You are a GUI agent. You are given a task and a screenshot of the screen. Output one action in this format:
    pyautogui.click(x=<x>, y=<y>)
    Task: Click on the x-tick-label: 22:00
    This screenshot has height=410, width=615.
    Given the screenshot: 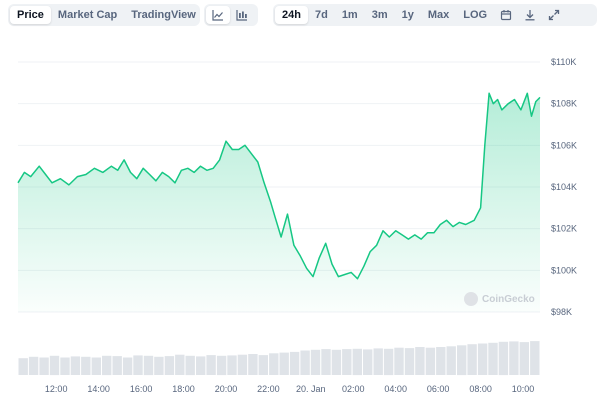 What is the action you would take?
    pyautogui.click(x=268, y=389)
    